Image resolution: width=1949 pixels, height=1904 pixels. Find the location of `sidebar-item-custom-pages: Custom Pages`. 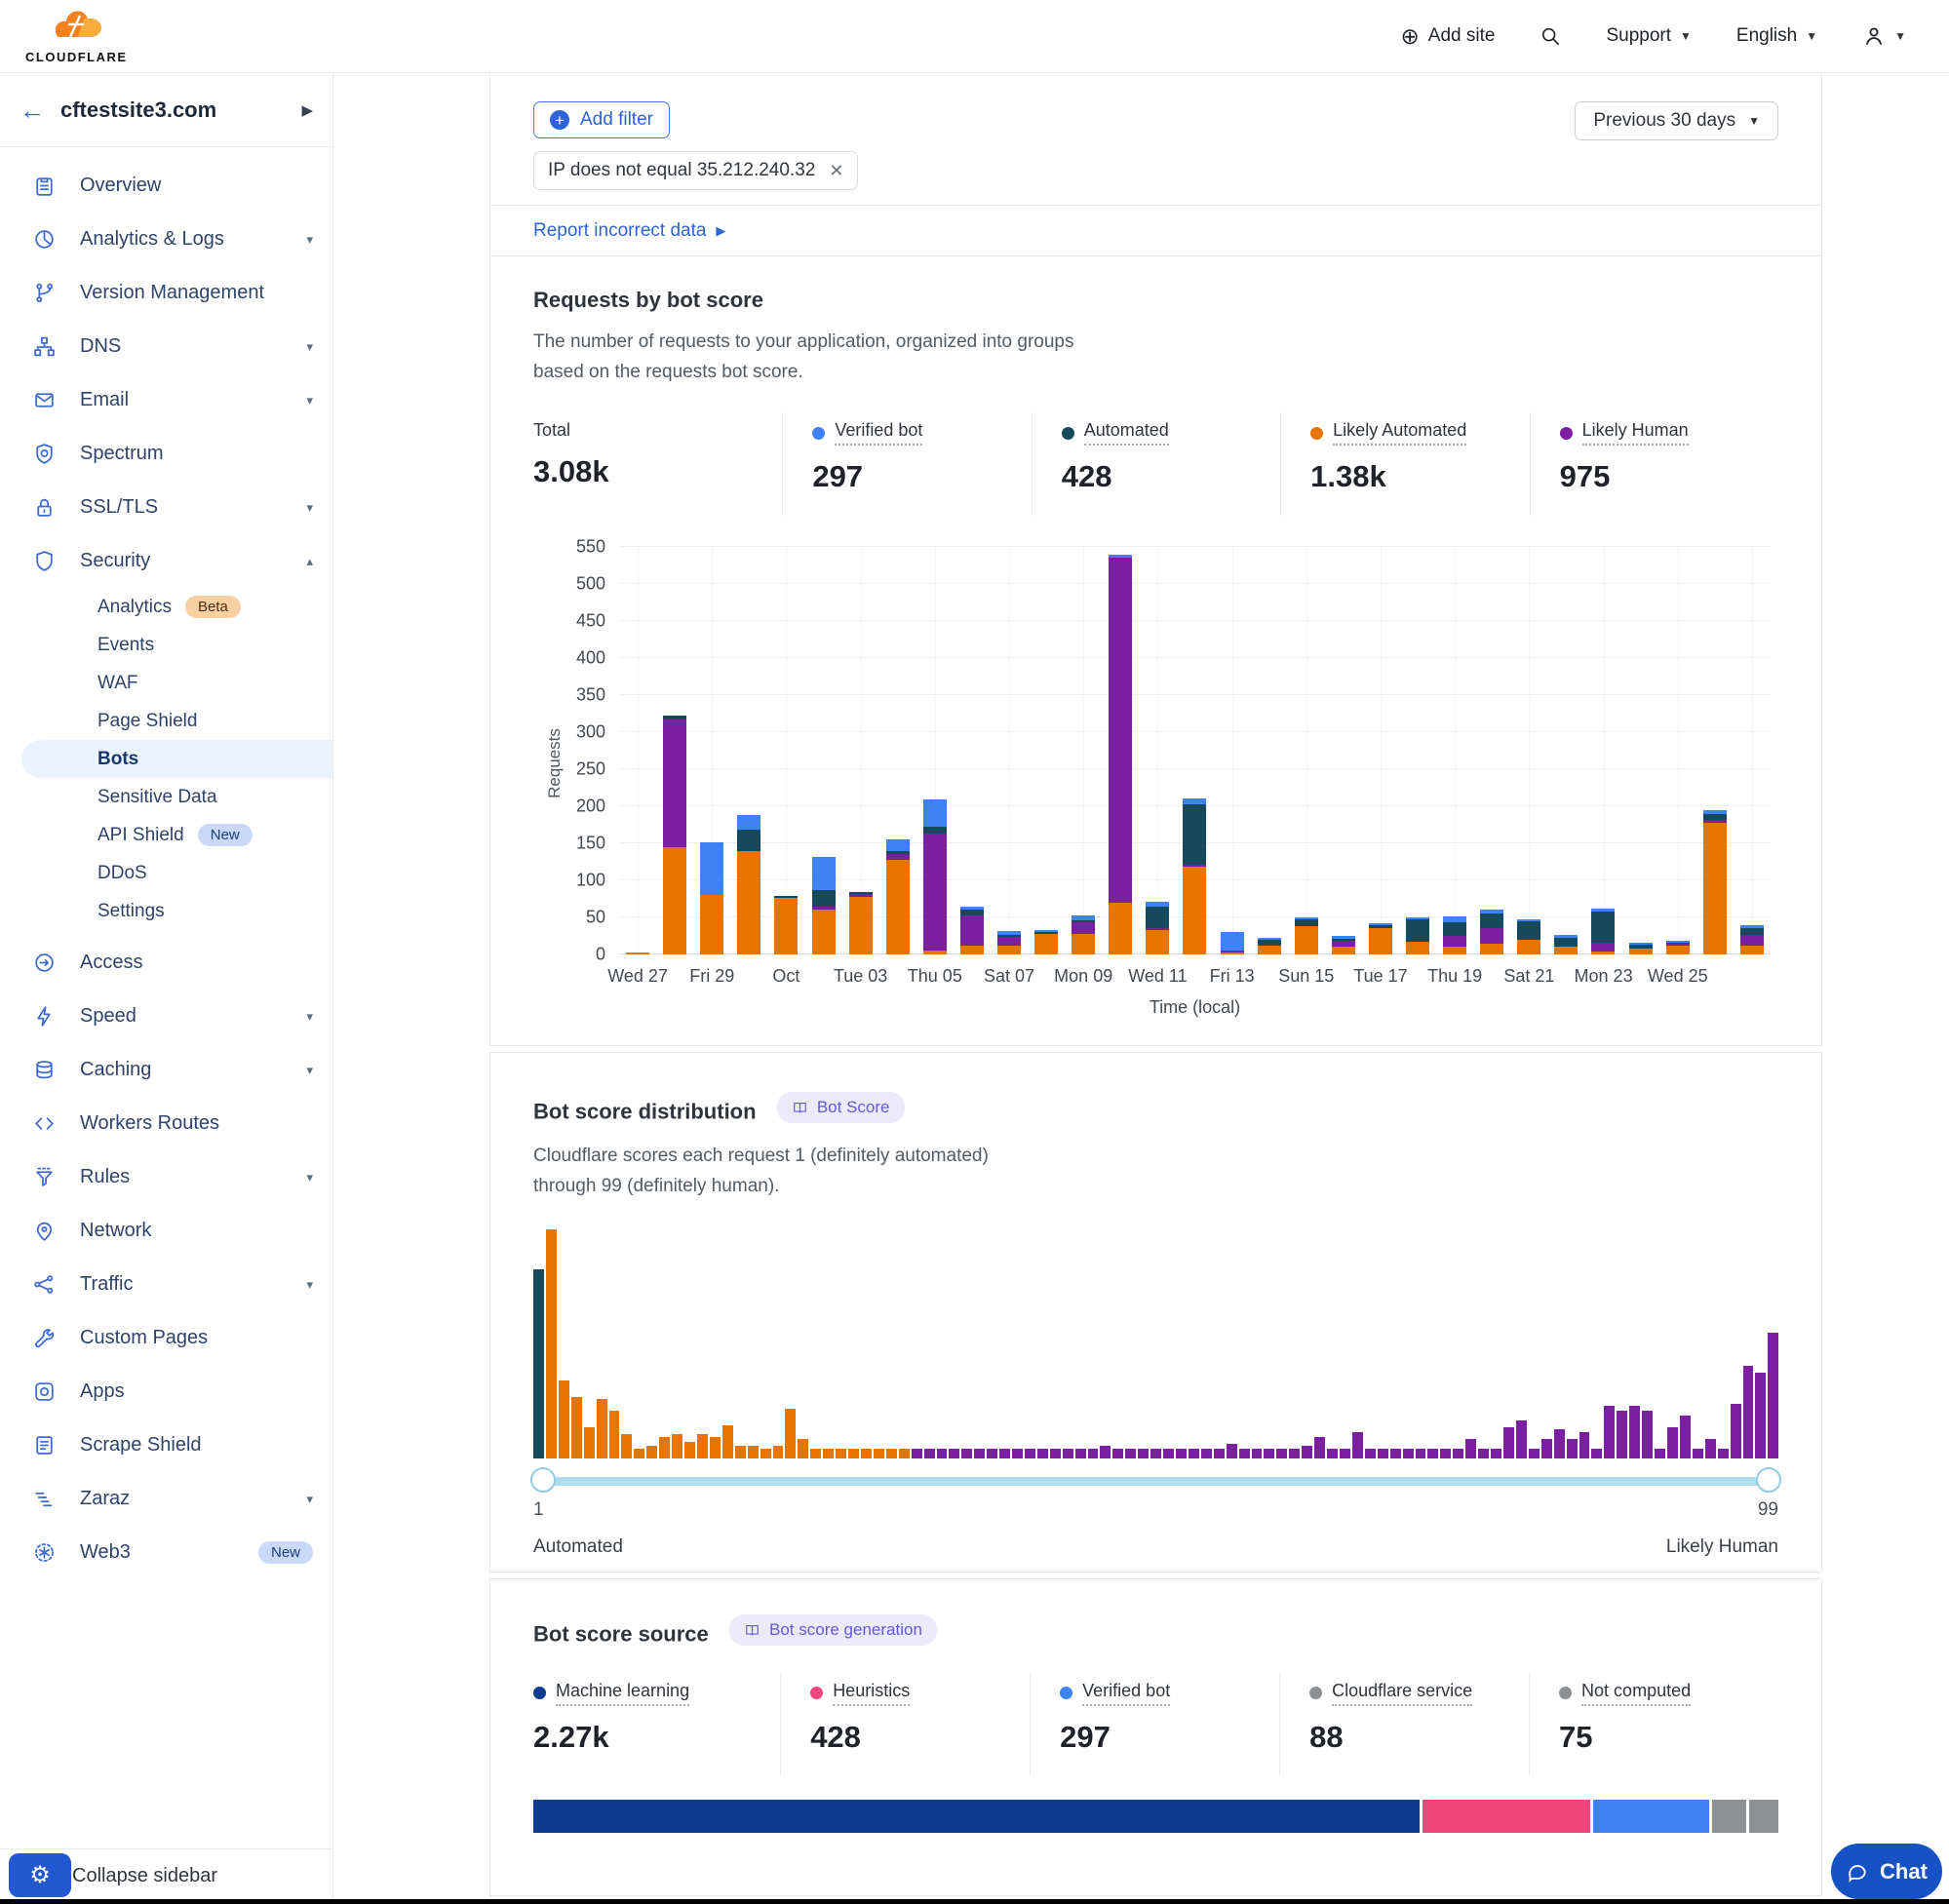

sidebar-item-custom-pages: Custom Pages is located at coordinates (166, 1338).